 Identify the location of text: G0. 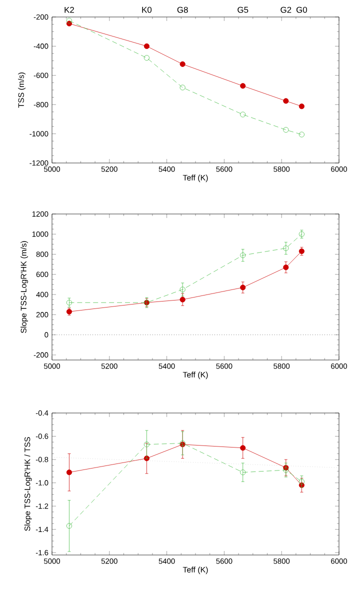
(302, 9).